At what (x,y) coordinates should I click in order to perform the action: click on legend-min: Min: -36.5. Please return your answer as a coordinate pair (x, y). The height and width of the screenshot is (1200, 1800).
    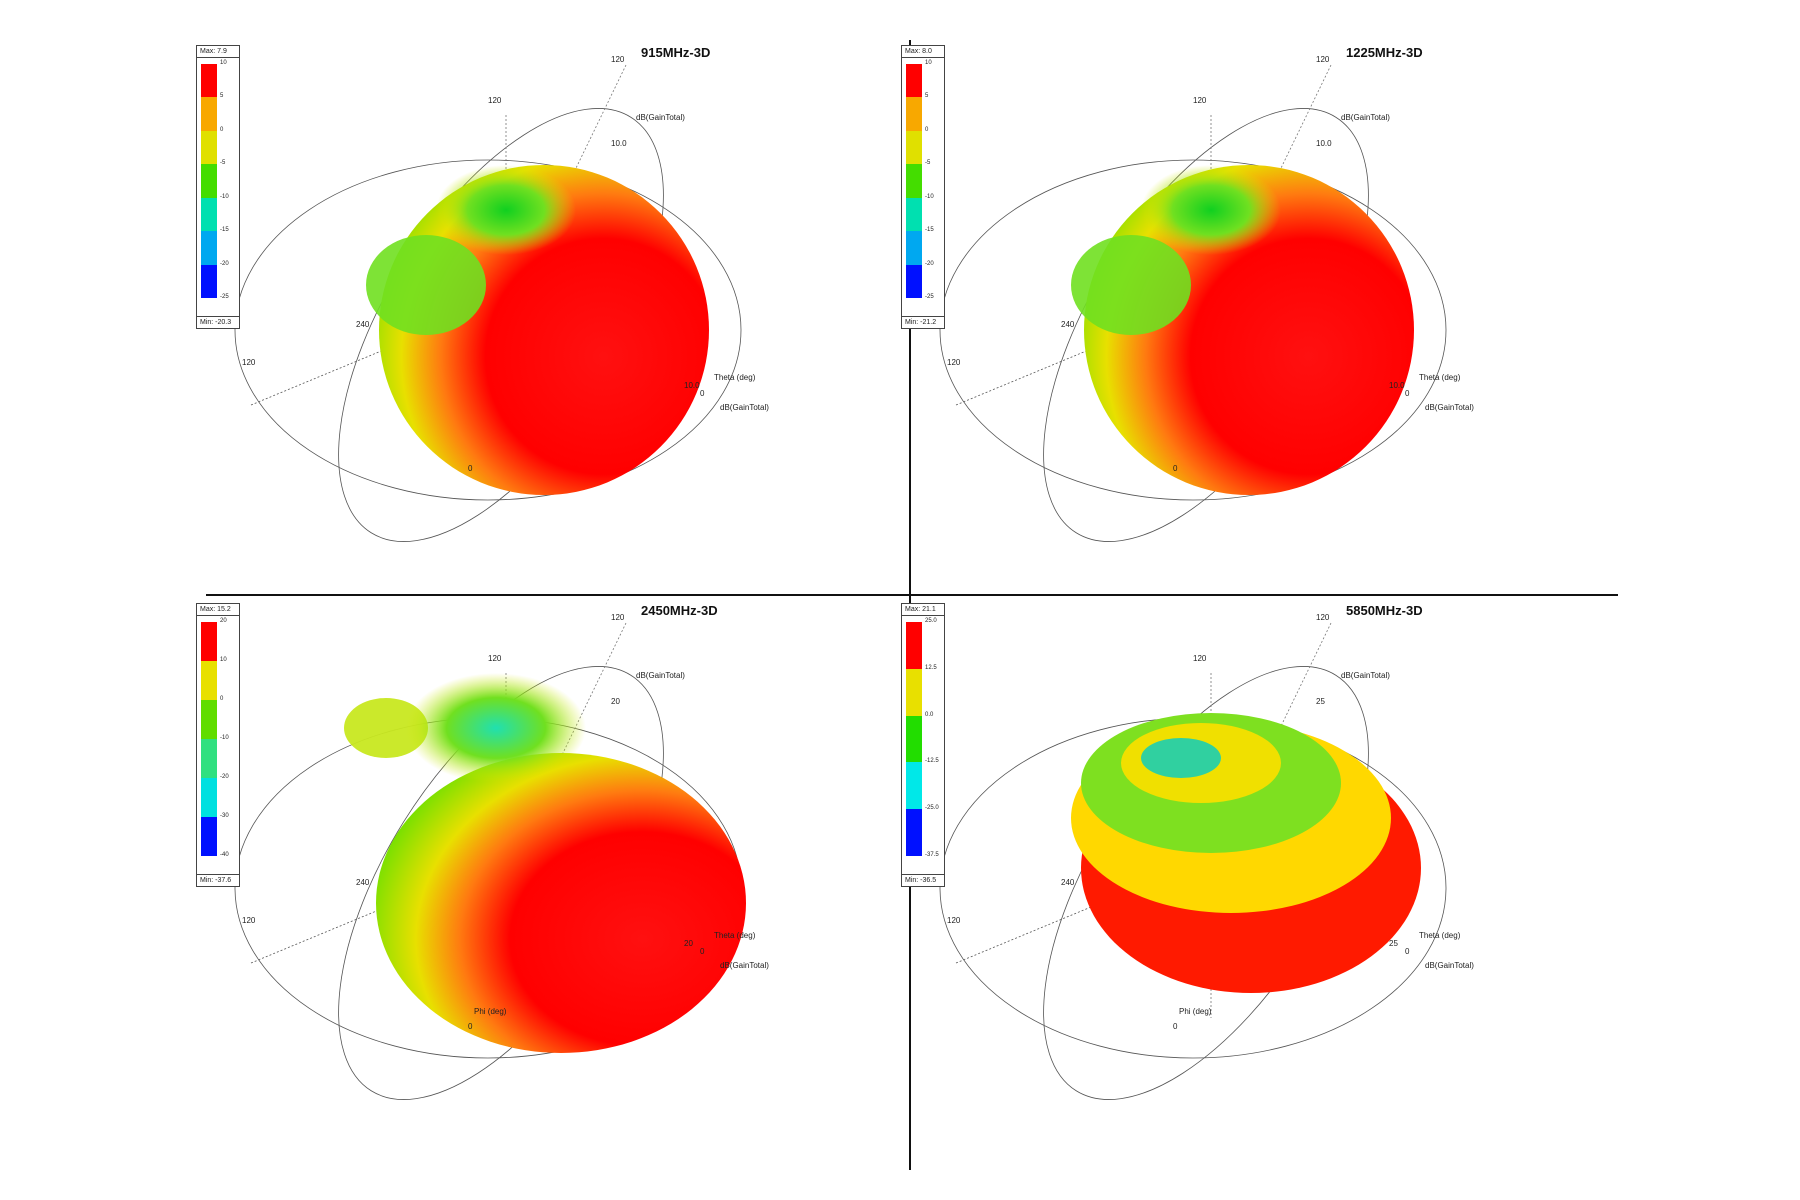
    Looking at the image, I should click on (923, 880).